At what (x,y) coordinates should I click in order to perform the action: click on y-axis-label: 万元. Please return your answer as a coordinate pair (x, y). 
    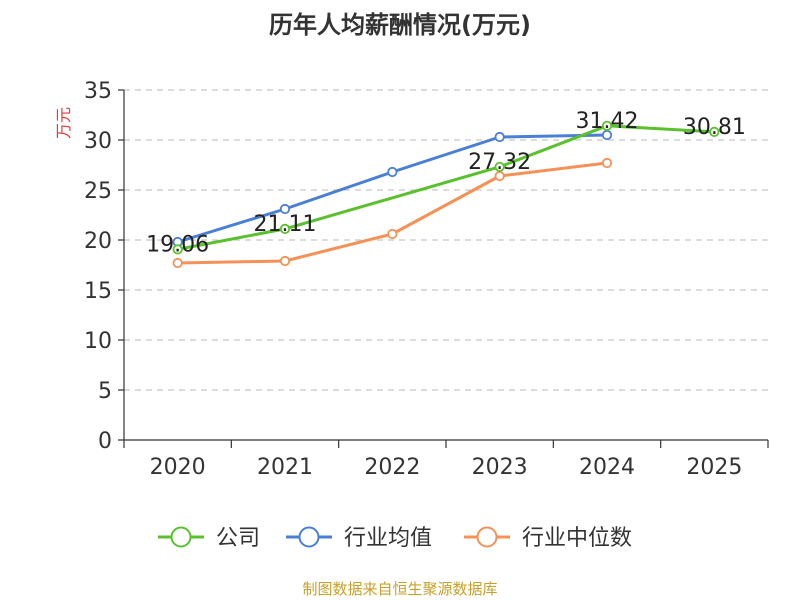
    Looking at the image, I should click on (63, 123).